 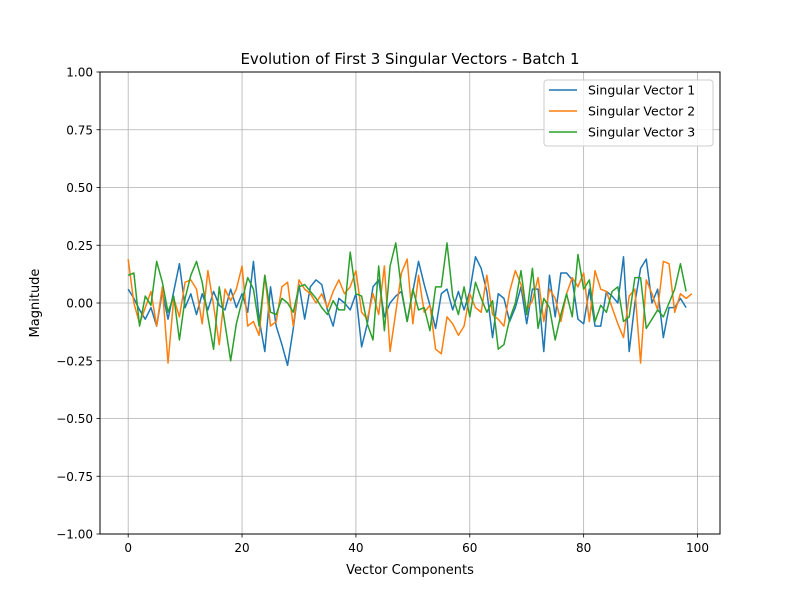 What do you see at coordinates (697, 548) in the screenshot?
I see `x-tick-label: 100` at bounding box center [697, 548].